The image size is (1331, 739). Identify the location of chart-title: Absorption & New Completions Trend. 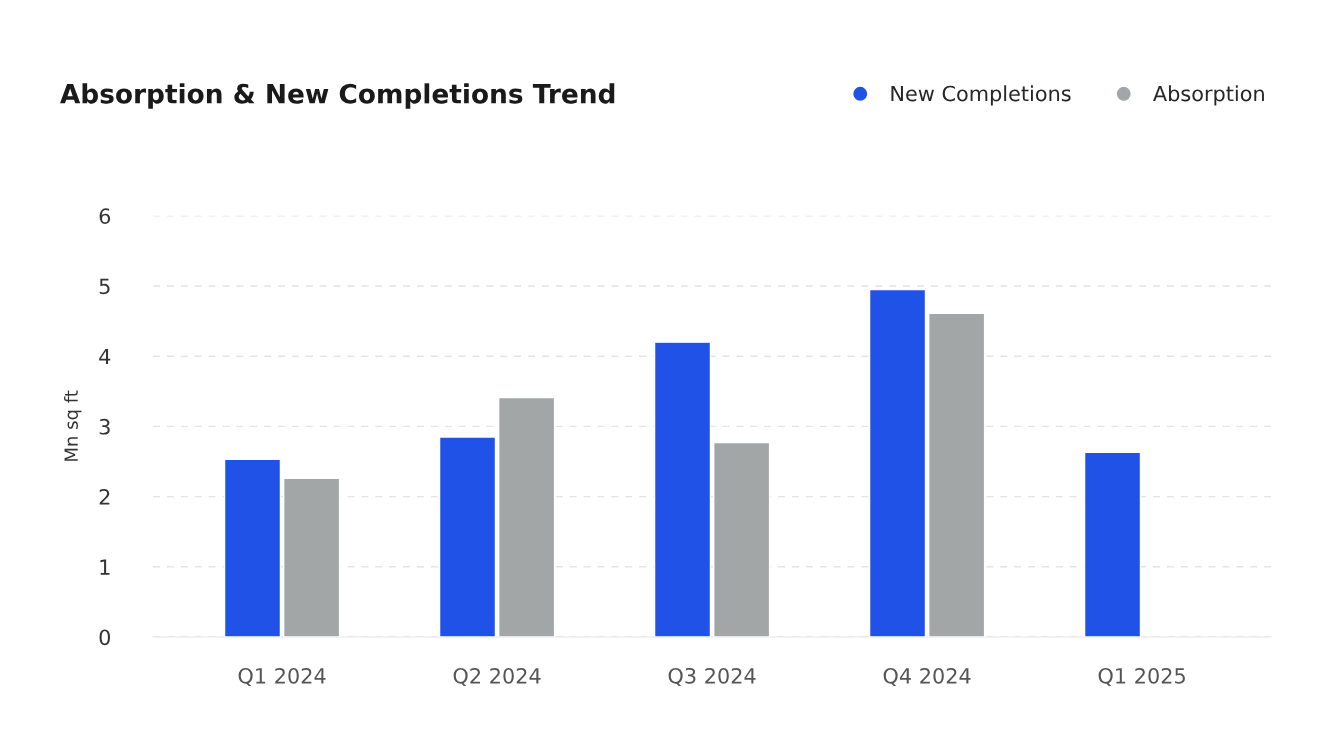
(337, 96).